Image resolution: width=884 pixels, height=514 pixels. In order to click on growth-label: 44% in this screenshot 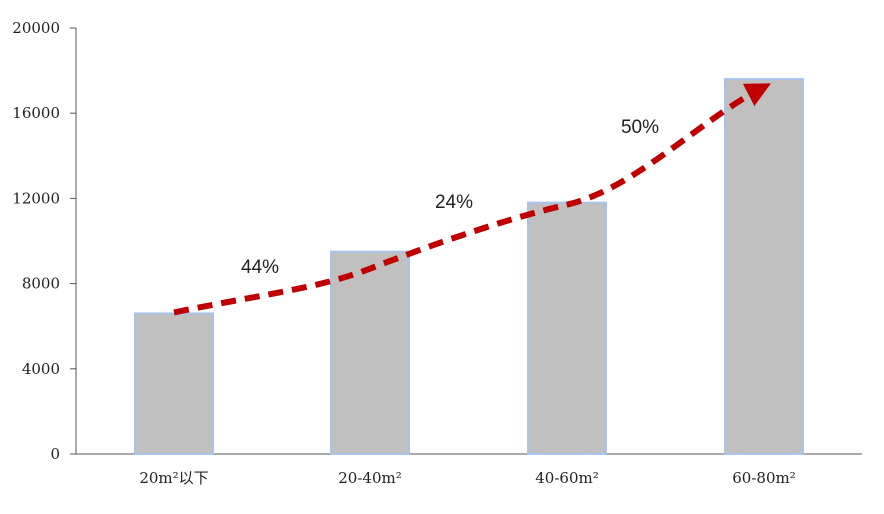, I will do `click(260, 267)`.